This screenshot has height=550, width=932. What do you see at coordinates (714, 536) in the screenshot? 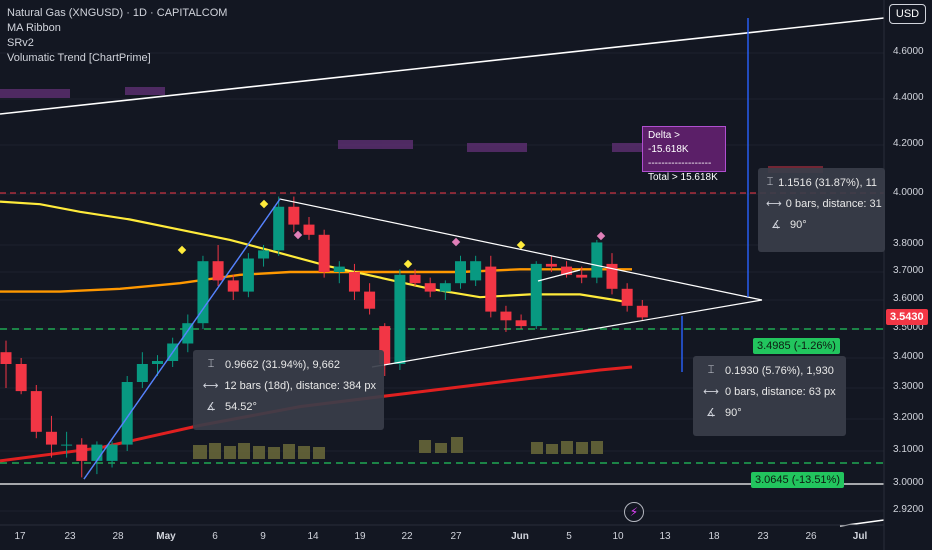
I see `time-tick: 18` at bounding box center [714, 536].